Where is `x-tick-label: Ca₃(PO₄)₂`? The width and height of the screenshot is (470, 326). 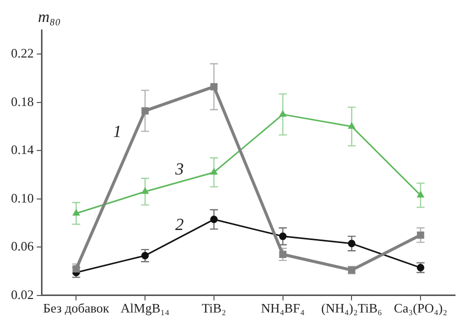
x-tick-label: Ca₃(PO₄)₂ is located at coordinates (421, 308).